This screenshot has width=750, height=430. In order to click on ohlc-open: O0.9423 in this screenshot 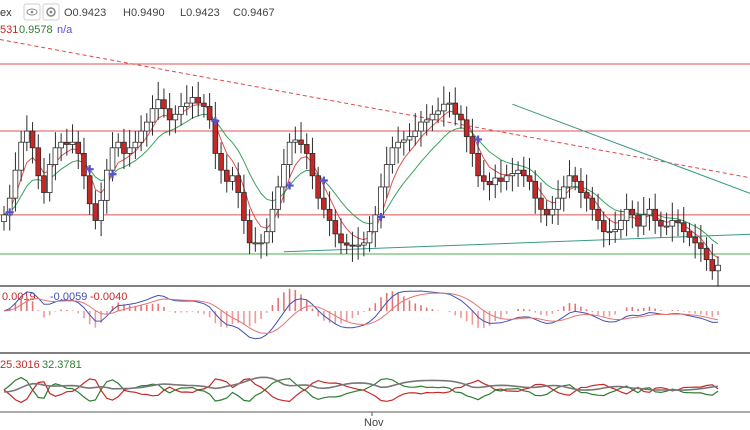, I will do `click(85, 13)`.